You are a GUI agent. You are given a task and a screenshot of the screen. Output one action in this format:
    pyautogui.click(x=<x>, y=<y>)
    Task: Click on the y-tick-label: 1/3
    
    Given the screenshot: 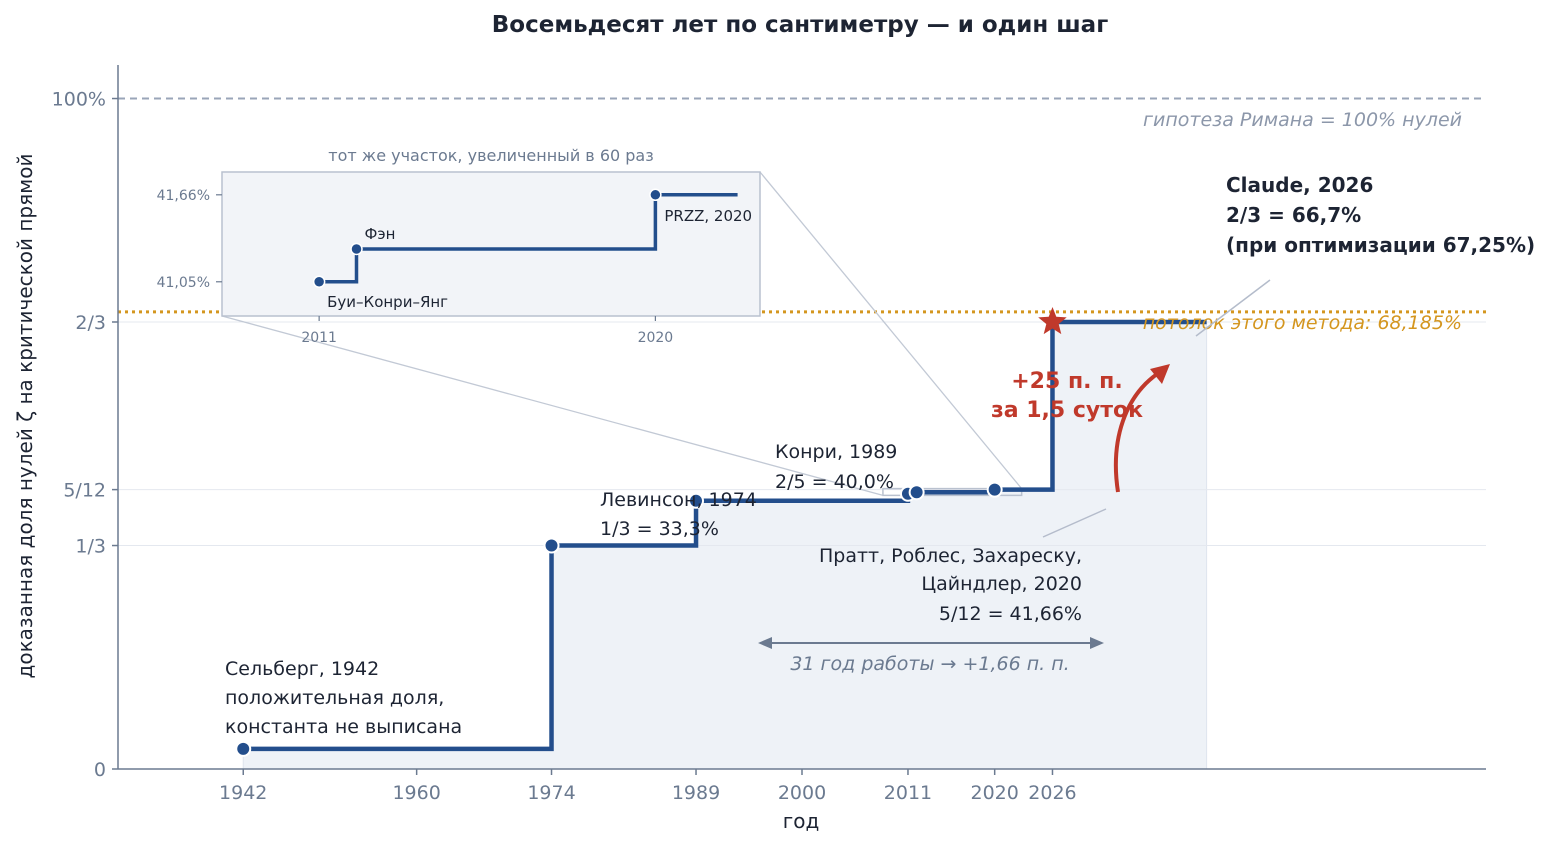 What is the action you would take?
    pyautogui.click(x=90, y=547)
    